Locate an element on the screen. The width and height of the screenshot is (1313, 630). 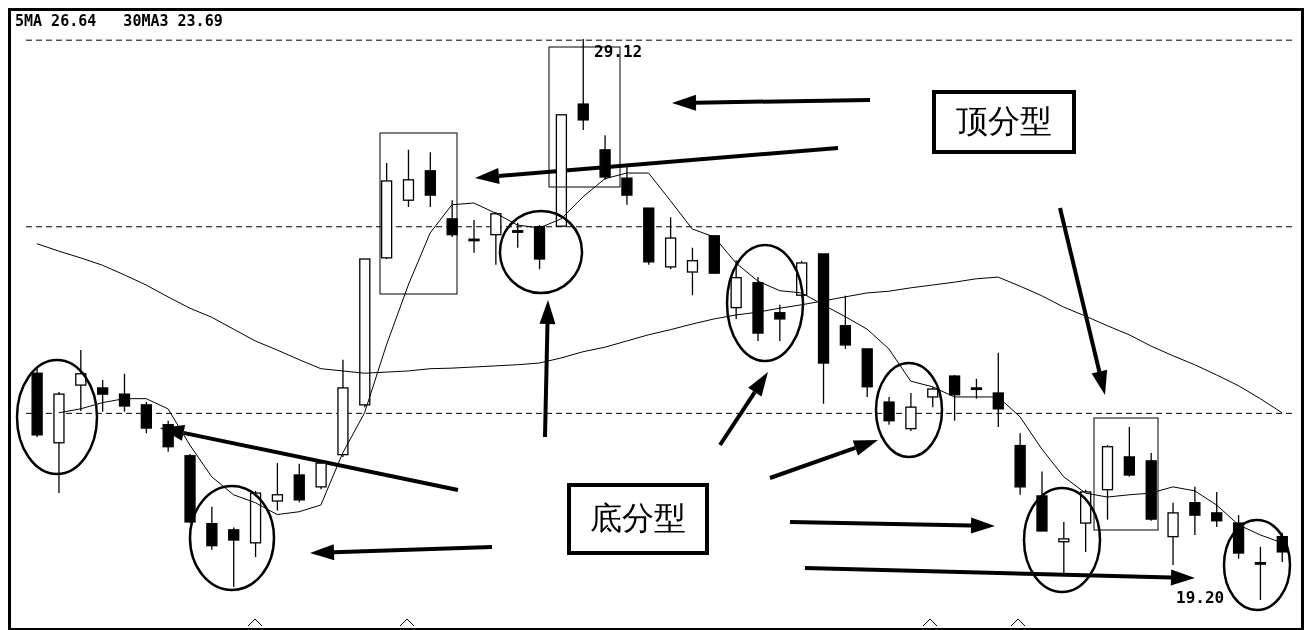
text: 5MA 26.64 30MA3 23.69 is located at coordinates (119, 21).